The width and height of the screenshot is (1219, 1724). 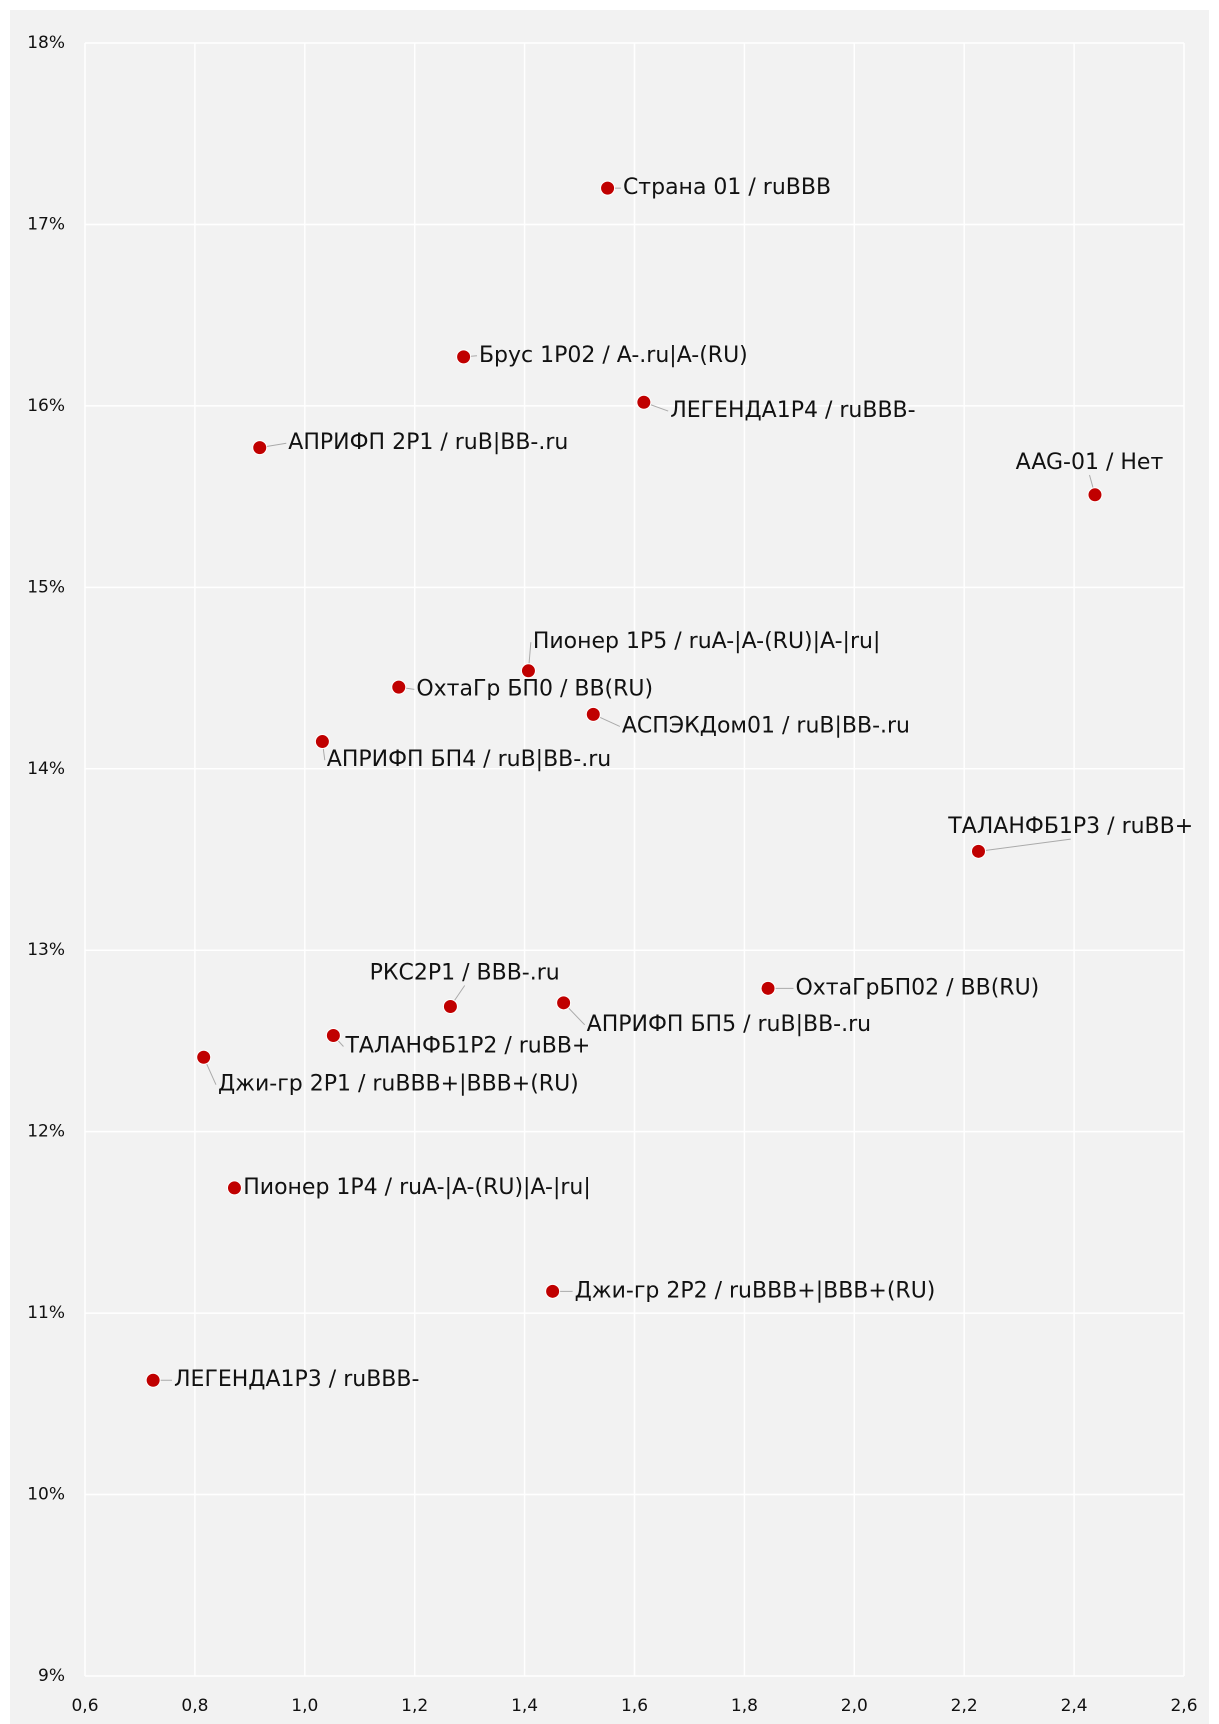 I want to click on y-tick-label: 10%, so click(x=46, y=1495).